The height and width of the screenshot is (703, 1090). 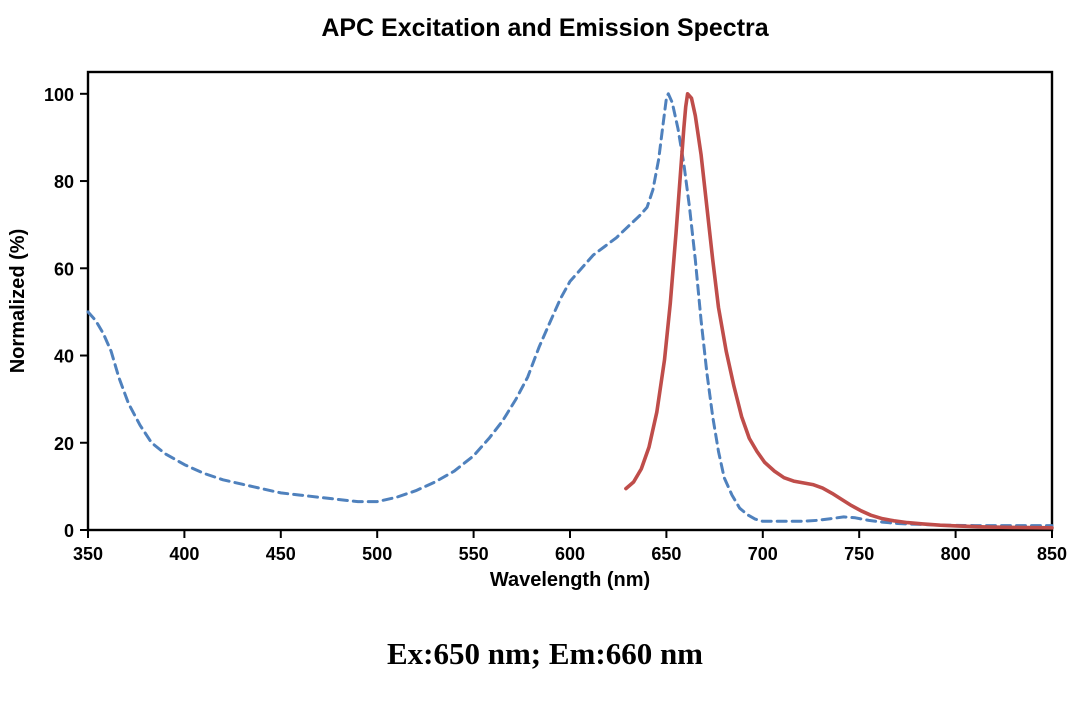 What do you see at coordinates (1052, 554) in the screenshot?
I see `x-tick-label: 850` at bounding box center [1052, 554].